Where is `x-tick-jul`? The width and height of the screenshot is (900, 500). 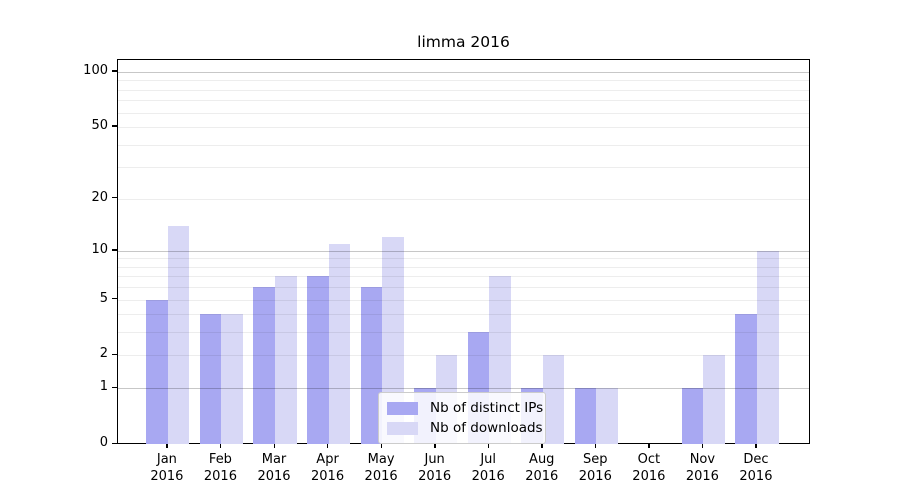 x-tick-jul is located at coordinates (488, 445).